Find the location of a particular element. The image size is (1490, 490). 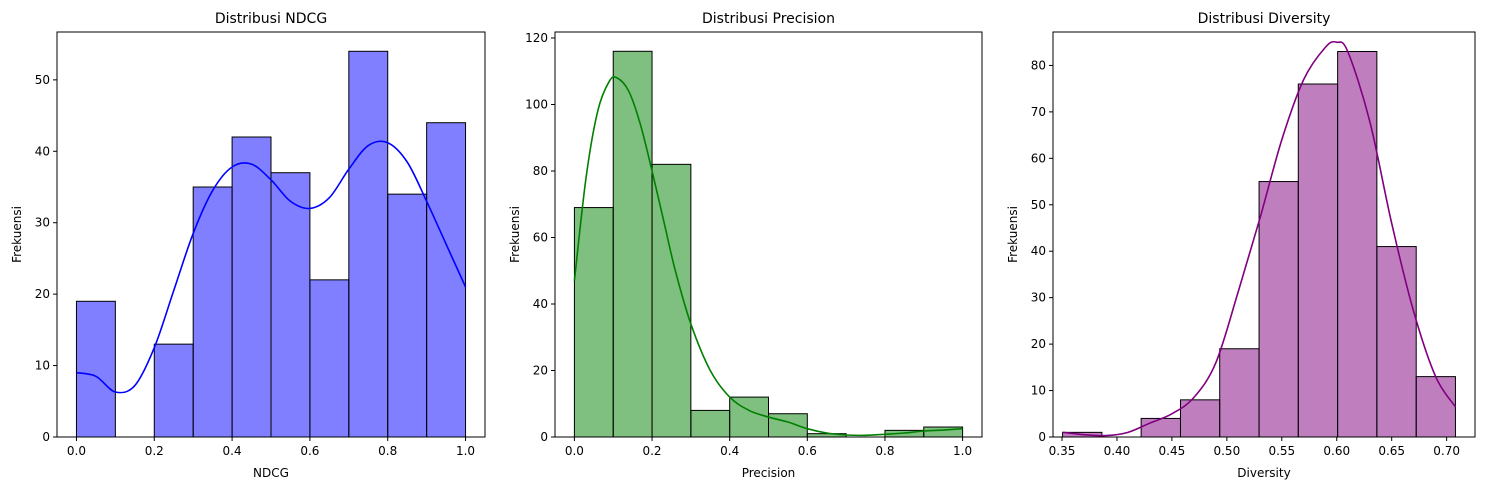

y-tick-label: 70 is located at coordinates (1038, 112).